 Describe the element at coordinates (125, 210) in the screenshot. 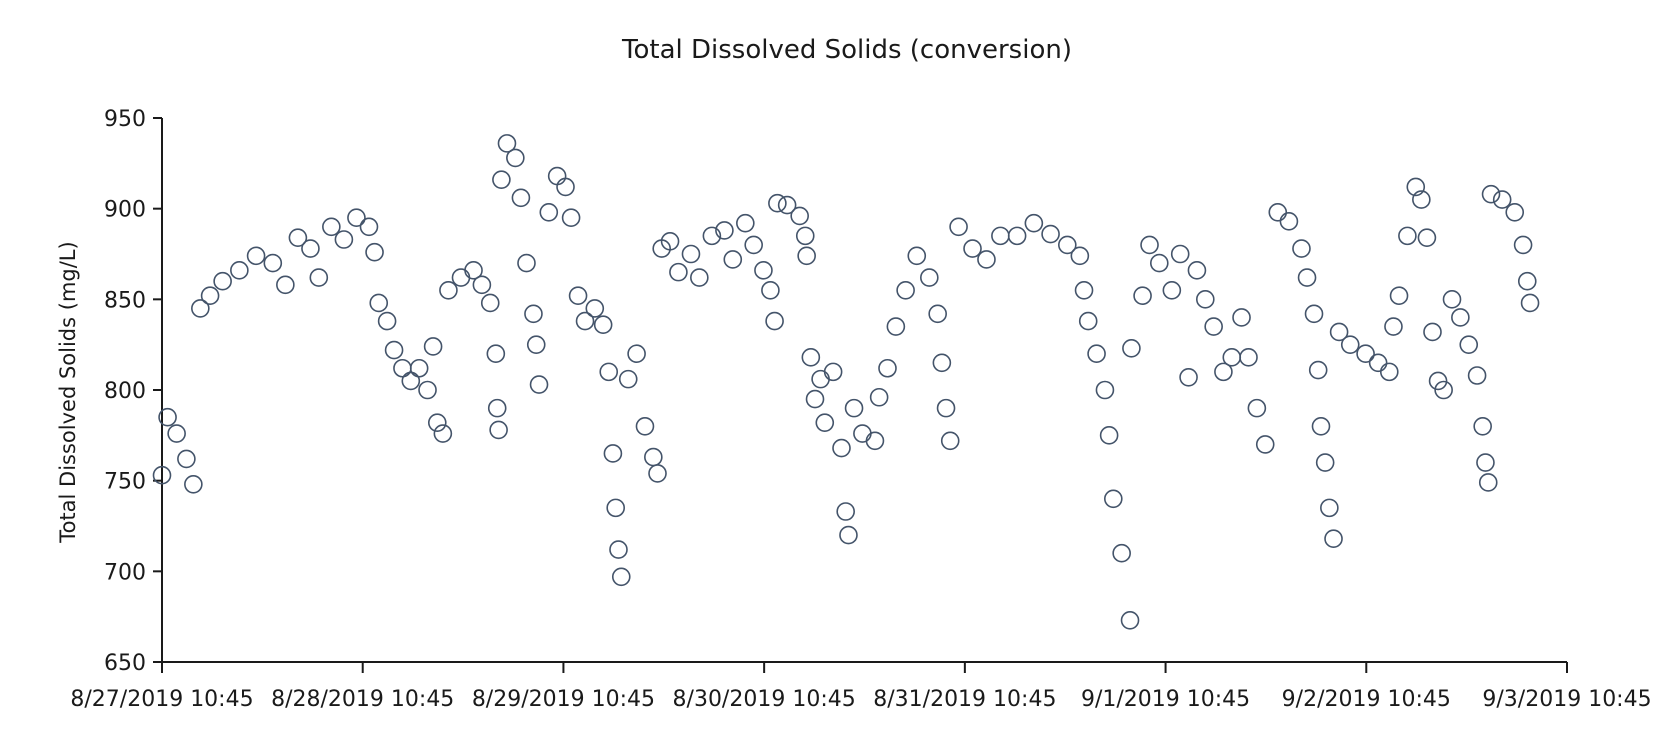

I see `y-tick-label: 900` at that location.